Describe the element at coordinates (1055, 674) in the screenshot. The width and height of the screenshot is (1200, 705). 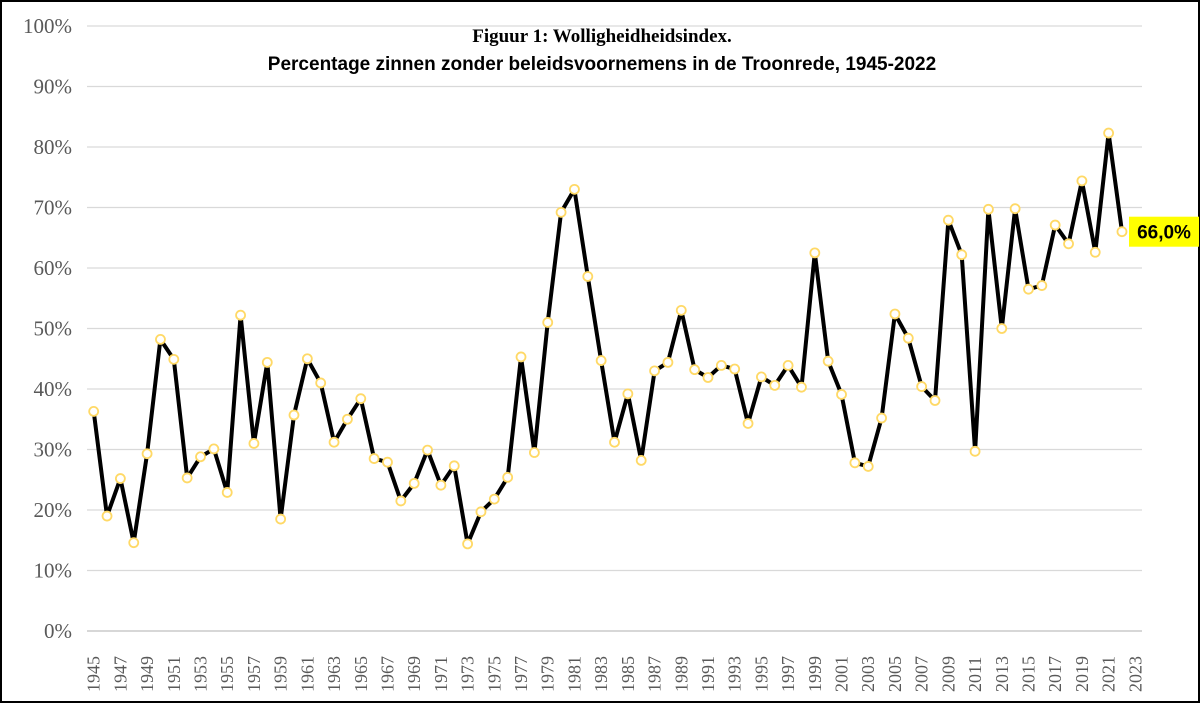
I see `x-tick-label: 2017` at that location.